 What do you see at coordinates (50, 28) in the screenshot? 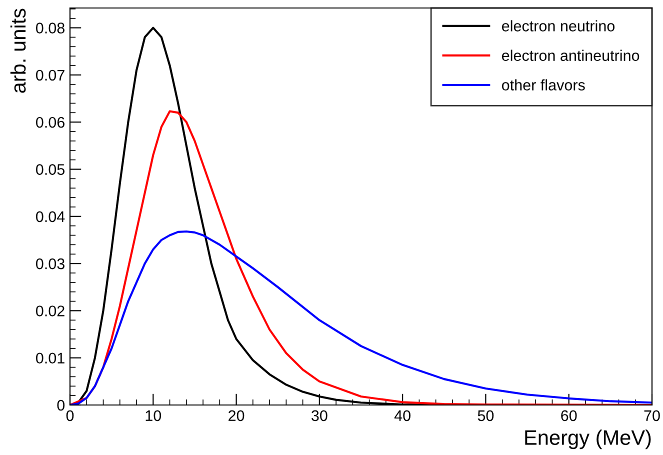
I see `y-tick-label: 0.08` at bounding box center [50, 28].